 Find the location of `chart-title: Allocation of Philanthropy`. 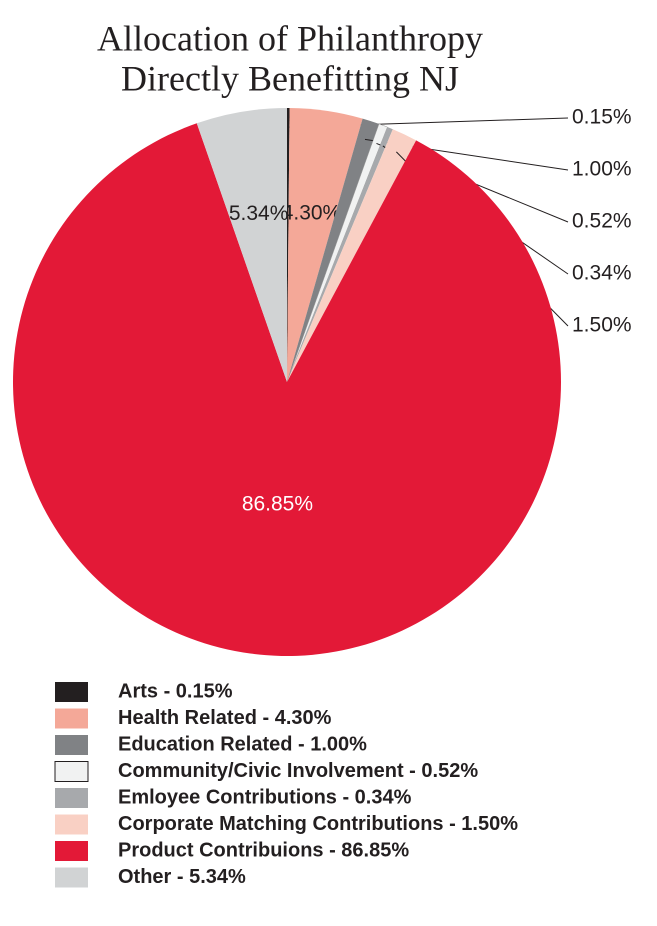

chart-title: Allocation of Philanthropy is located at coordinates (290, 38).